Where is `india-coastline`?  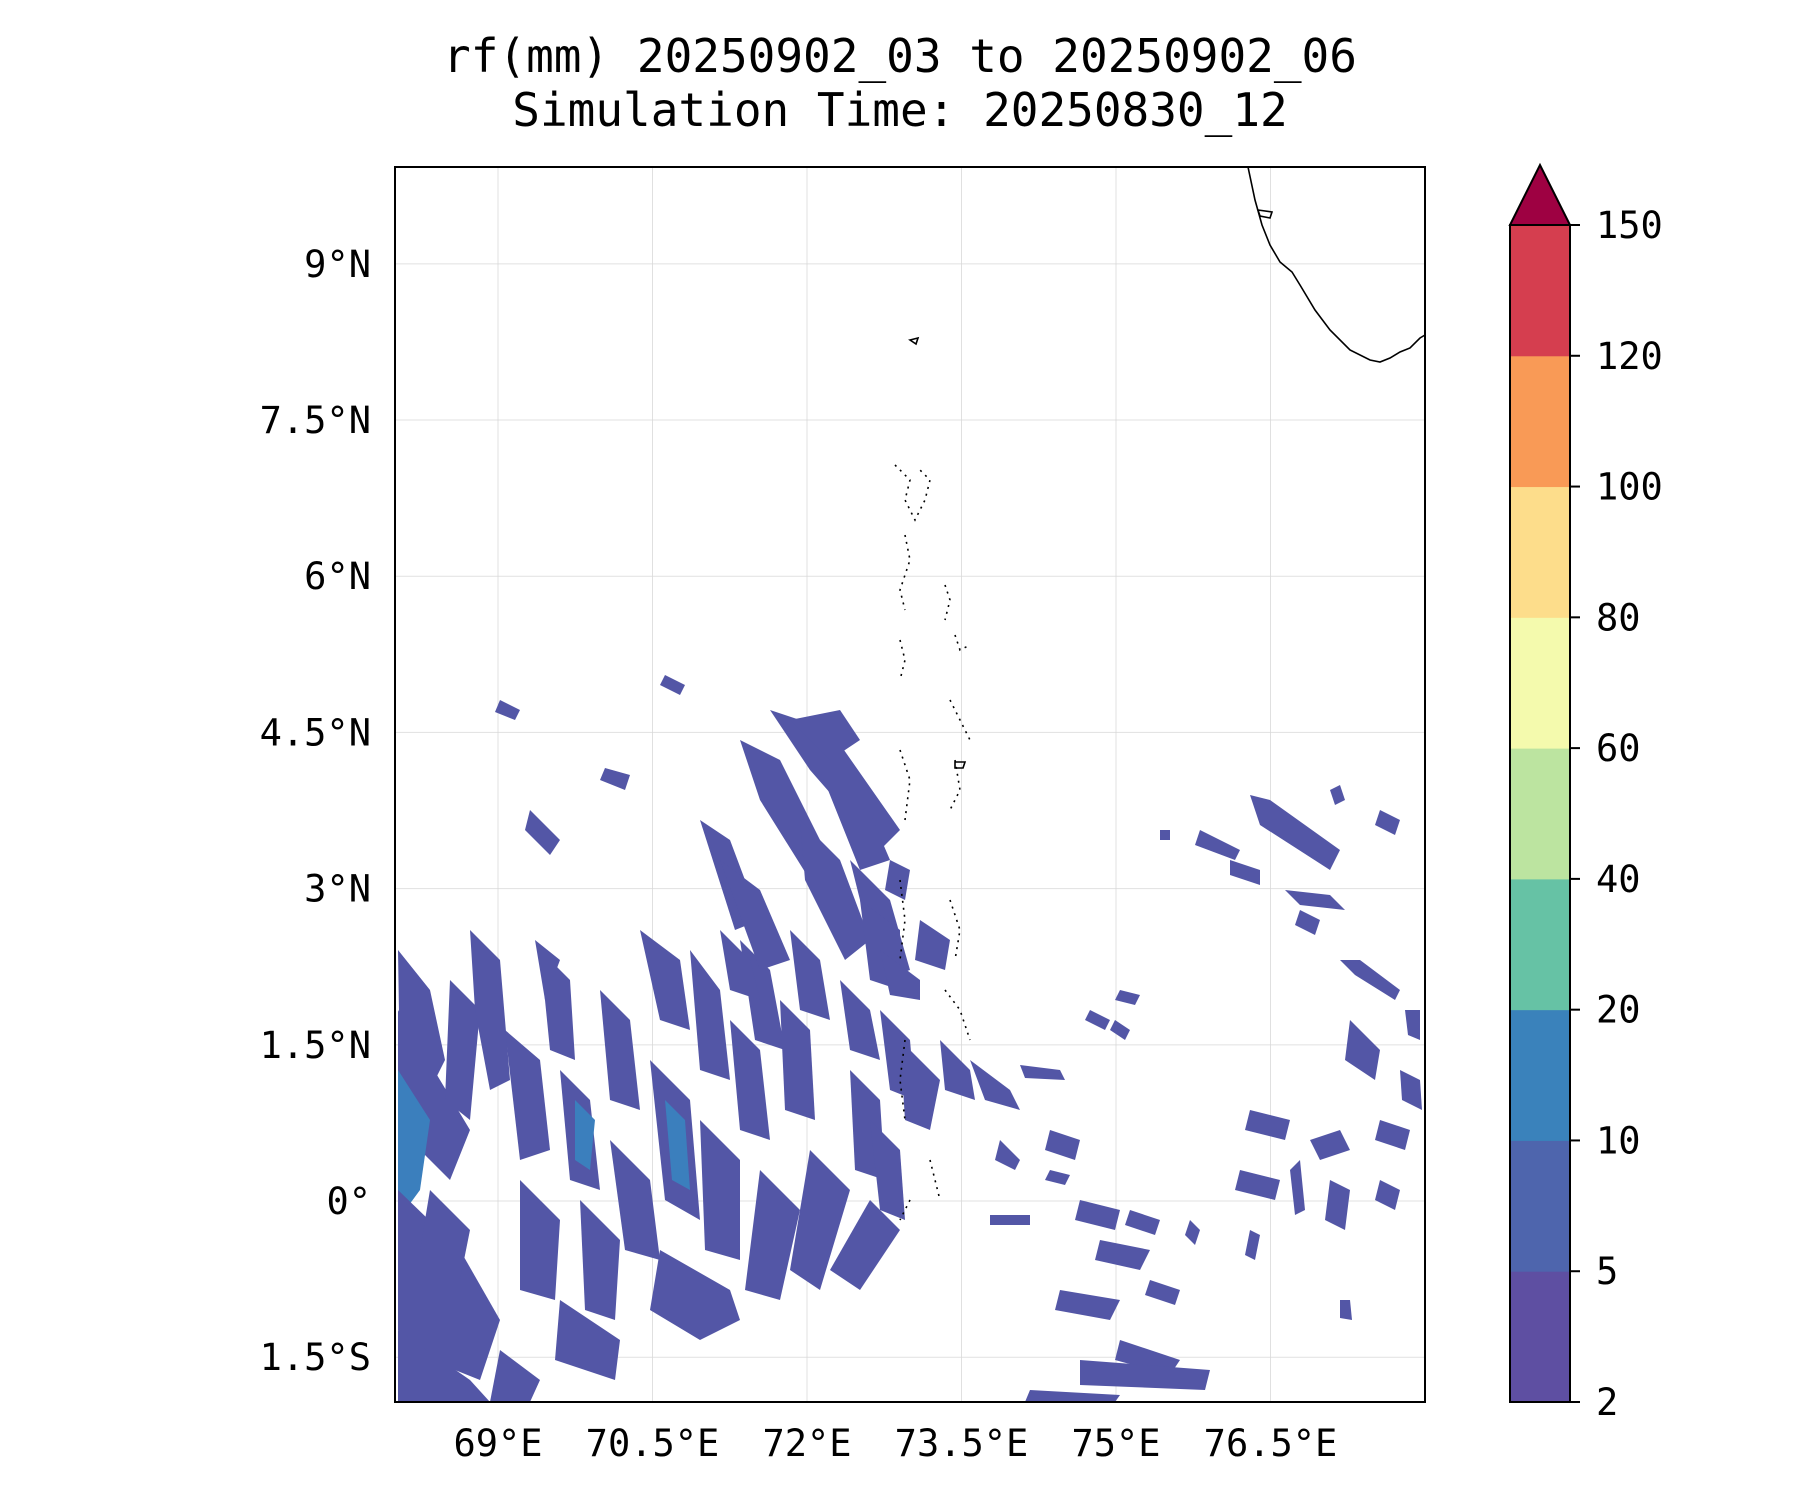
india-coastline is located at coordinates (1336, 265).